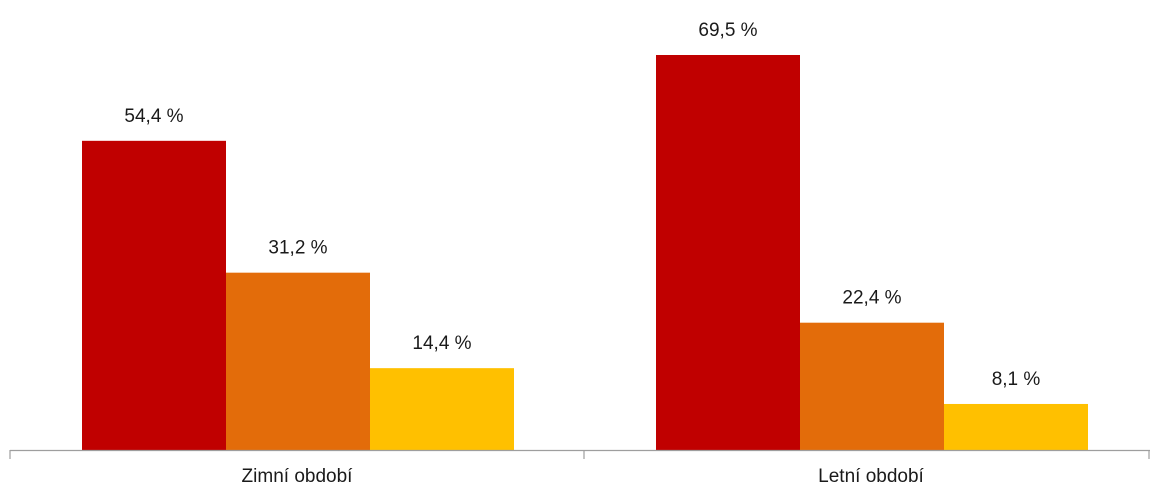 The width and height of the screenshot is (1150, 493). Describe the element at coordinates (153, 116) in the screenshot. I see `data-label-1-1: 54,4 %` at that location.